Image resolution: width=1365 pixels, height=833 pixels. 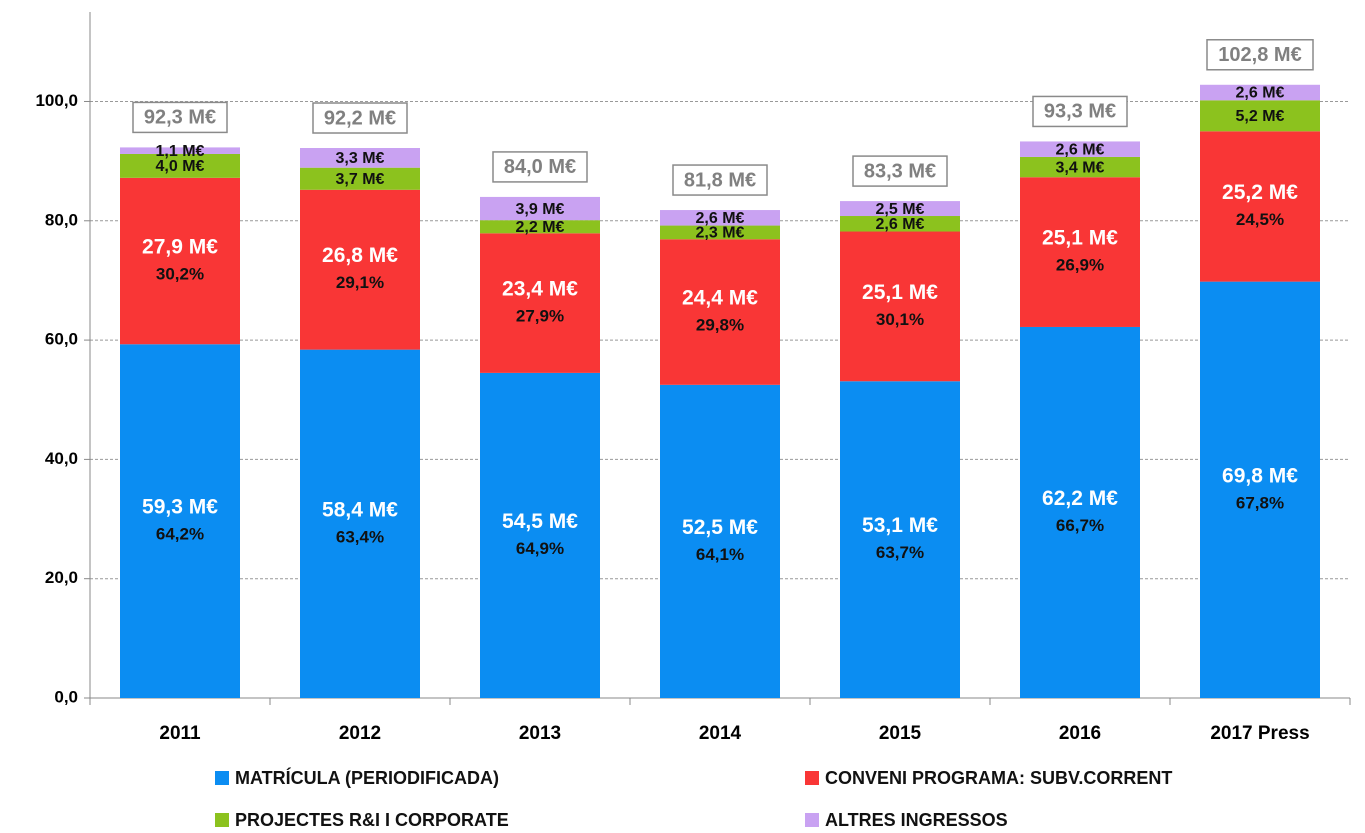 What do you see at coordinates (180, 247) in the screenshot?
I see `value-label: 27,9 M€` at bounding box center [180, 247].